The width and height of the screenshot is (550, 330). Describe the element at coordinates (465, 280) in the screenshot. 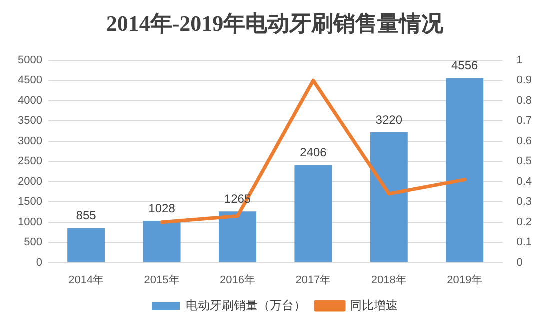

I see `x-tick-label: 2019年` at that location.